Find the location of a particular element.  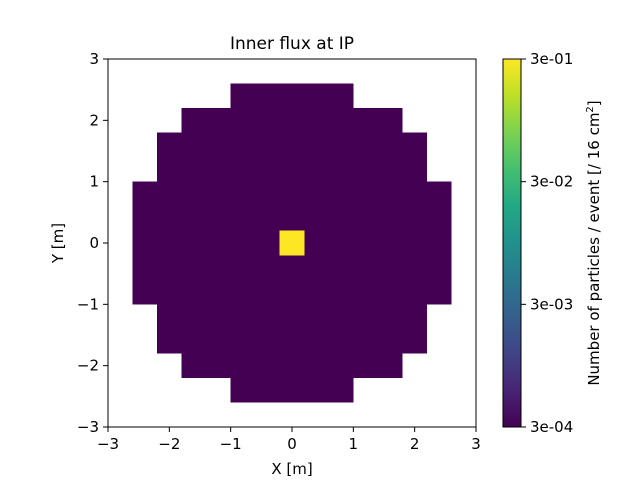

colorbar-tick-label: 3e-02 is located at coordinates (551, 182).